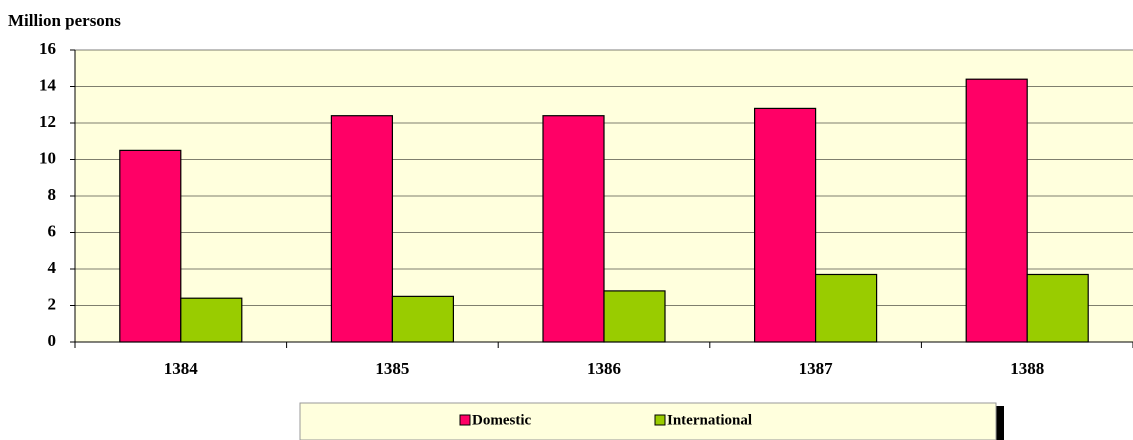  What do you see at coordinates (181, 368) in the screenshot?
I see `x-tick-label: 1384` at bounding box center [181, 368].